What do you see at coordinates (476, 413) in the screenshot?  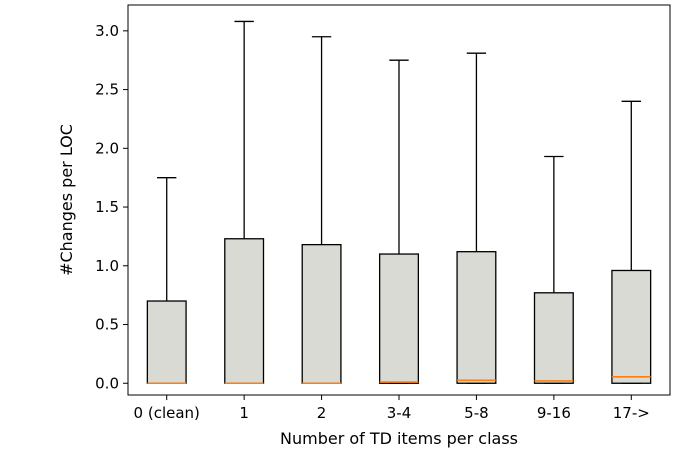 I see `x-tick-label: 5-8` at bounding box center [476, 413].